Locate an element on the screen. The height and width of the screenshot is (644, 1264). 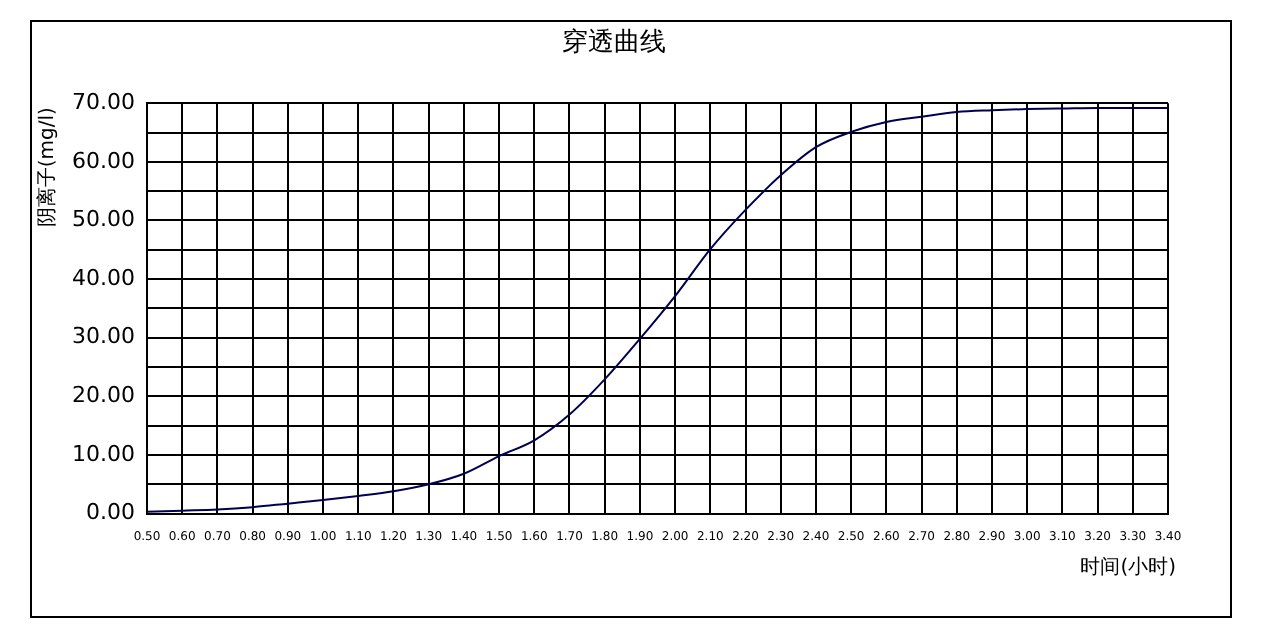
y-tick-label: 40.00 is located at coordinates (103, 277).